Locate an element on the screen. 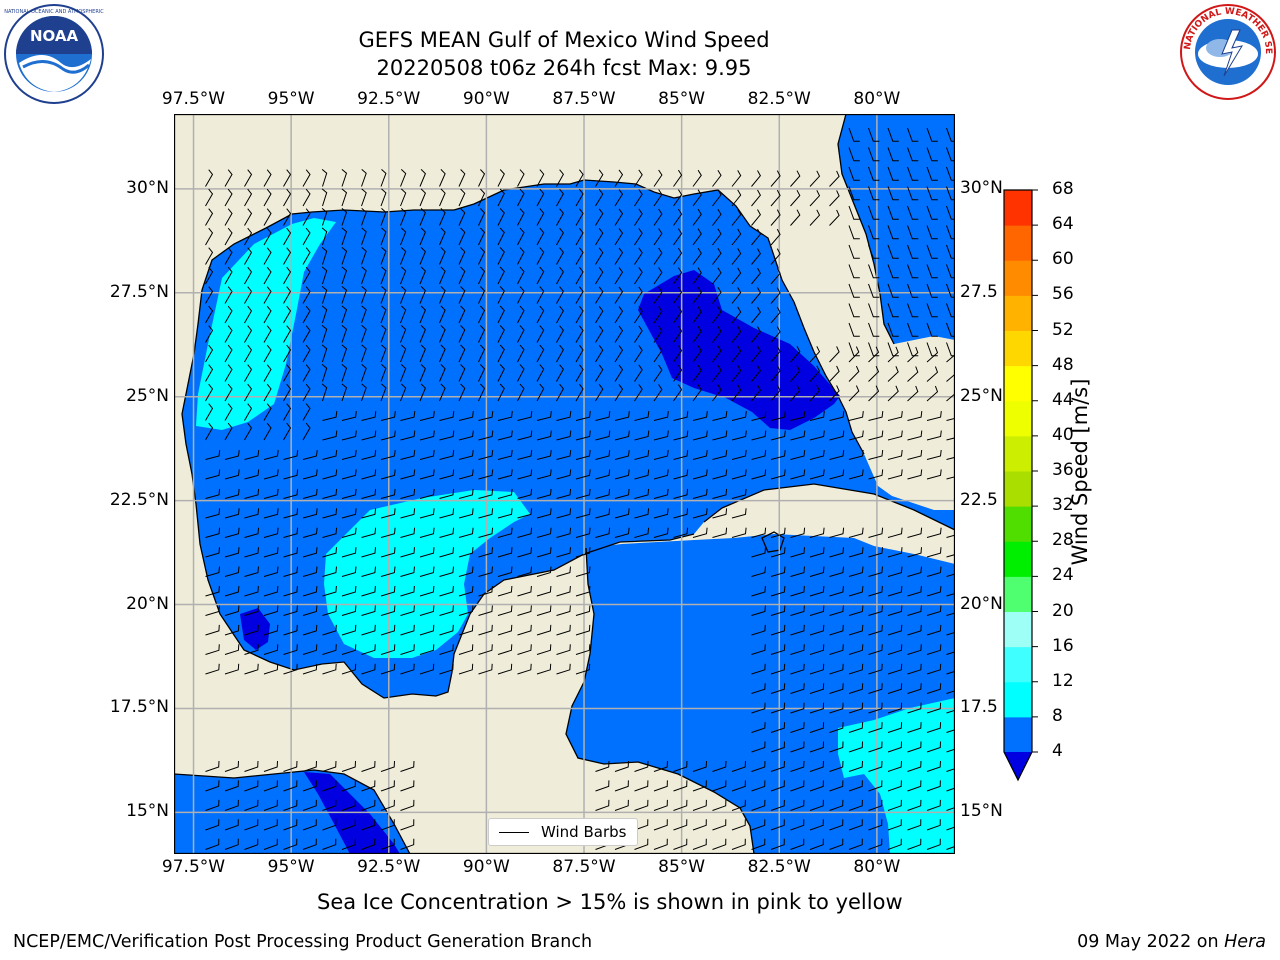  chart-subtitle: 20220508 t06z 264h fcst Max: 9.95 is located at coordinates (564, 68).